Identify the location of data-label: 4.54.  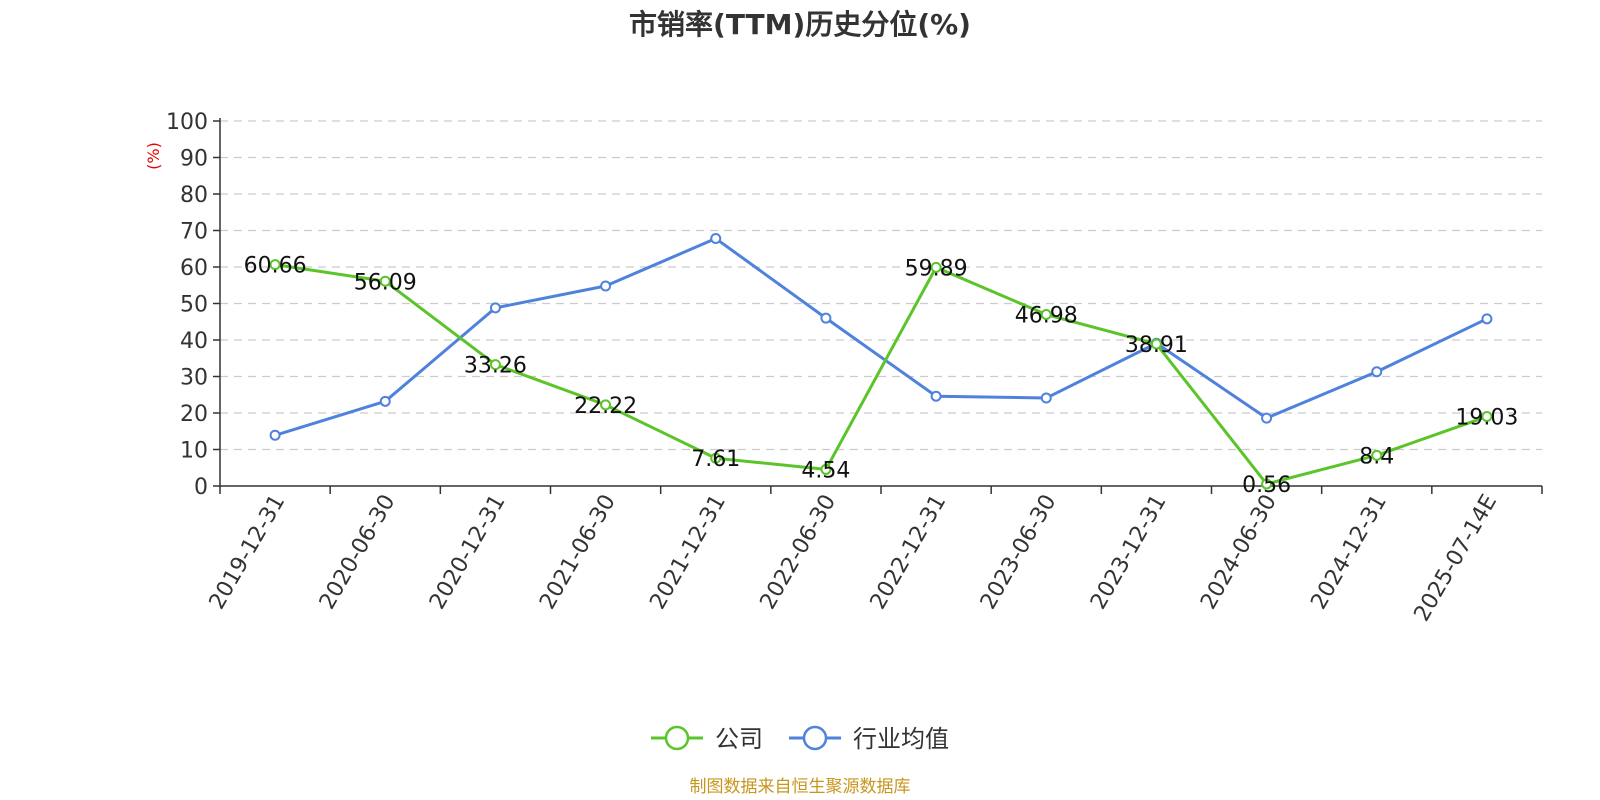
(825, 470).